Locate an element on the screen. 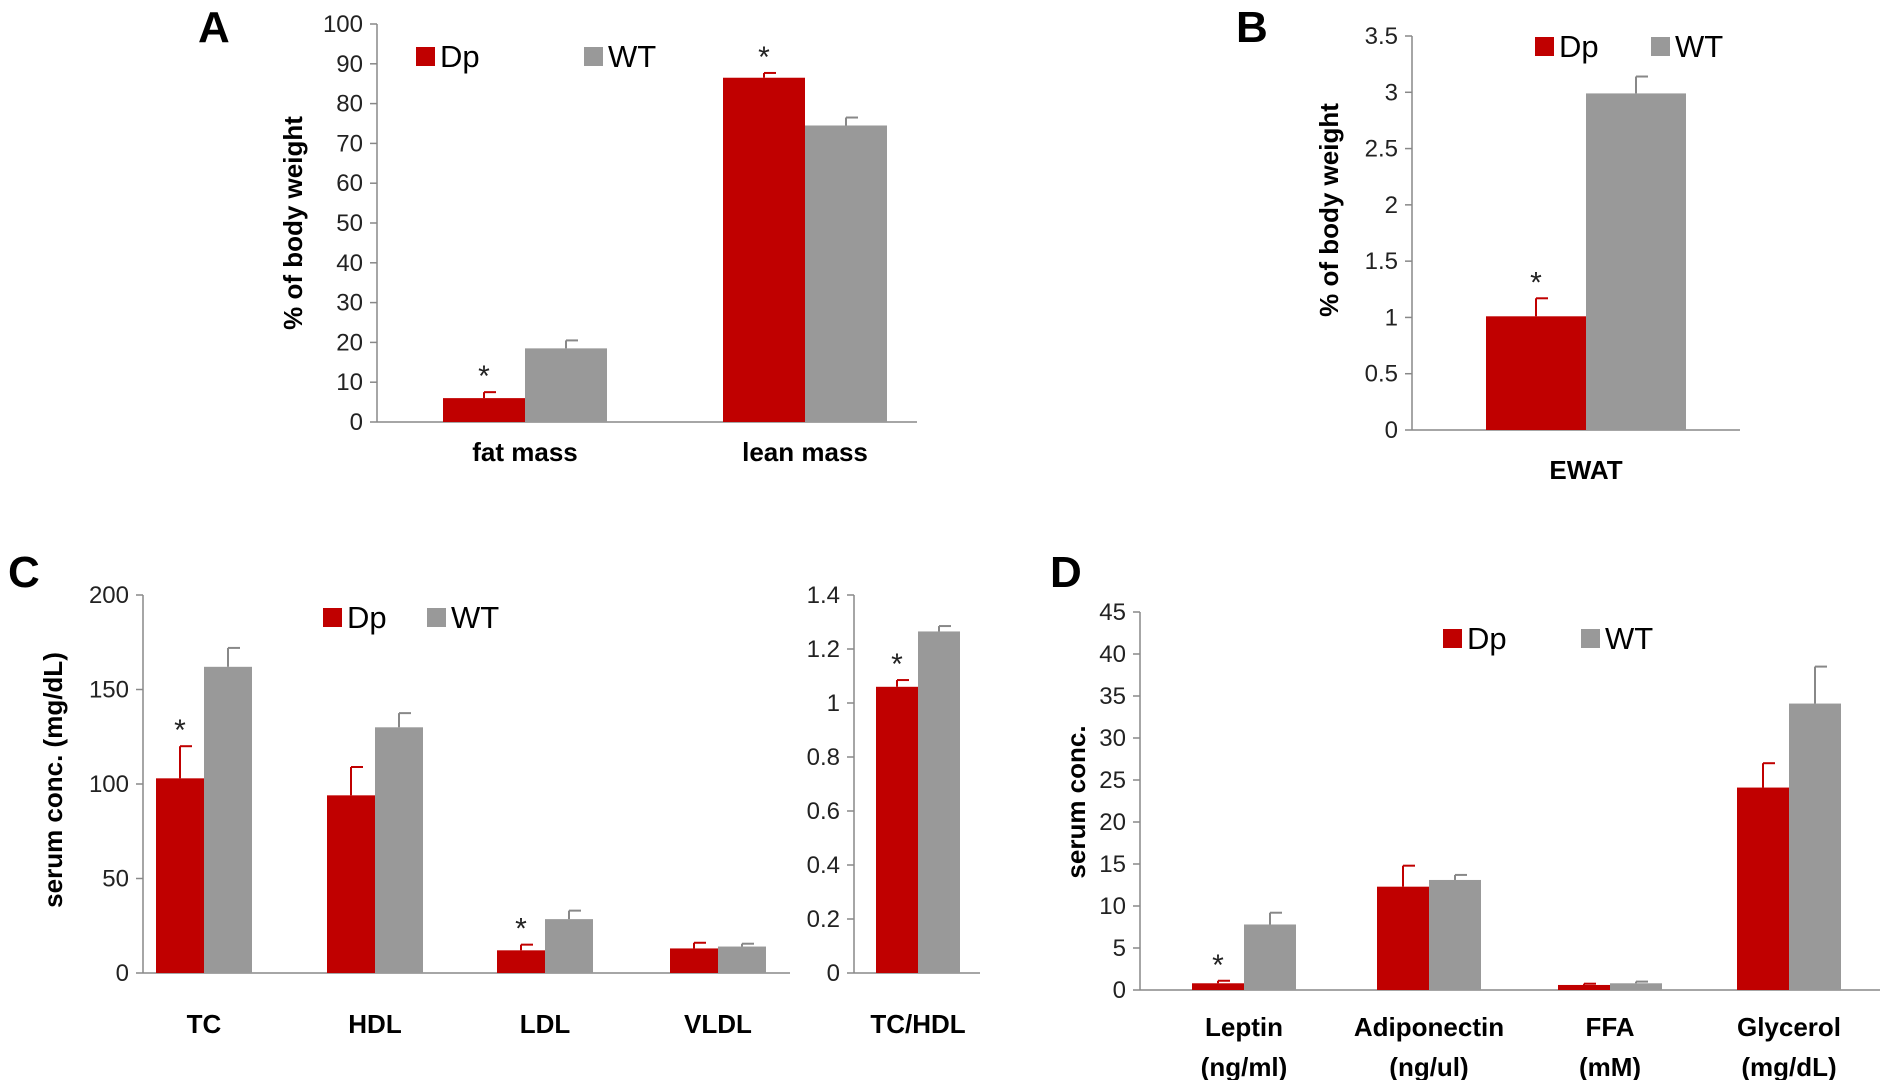 The image size is (1886, 1080). x-category-label: TC is located at coordinates (204, 1024).